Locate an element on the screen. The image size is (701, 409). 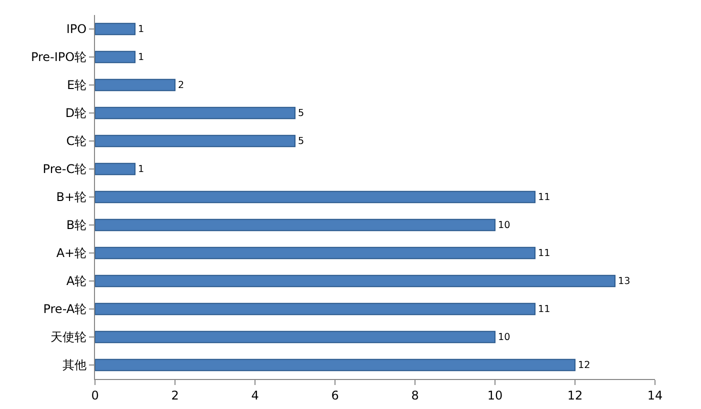
x-tick-label: 4 is located at coordinates (255, 395).